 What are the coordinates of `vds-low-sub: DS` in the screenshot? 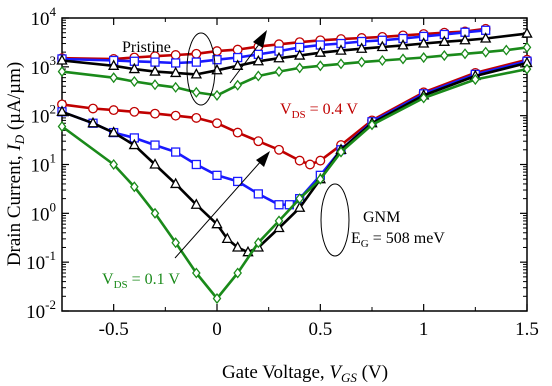 It's located at (121, 285).